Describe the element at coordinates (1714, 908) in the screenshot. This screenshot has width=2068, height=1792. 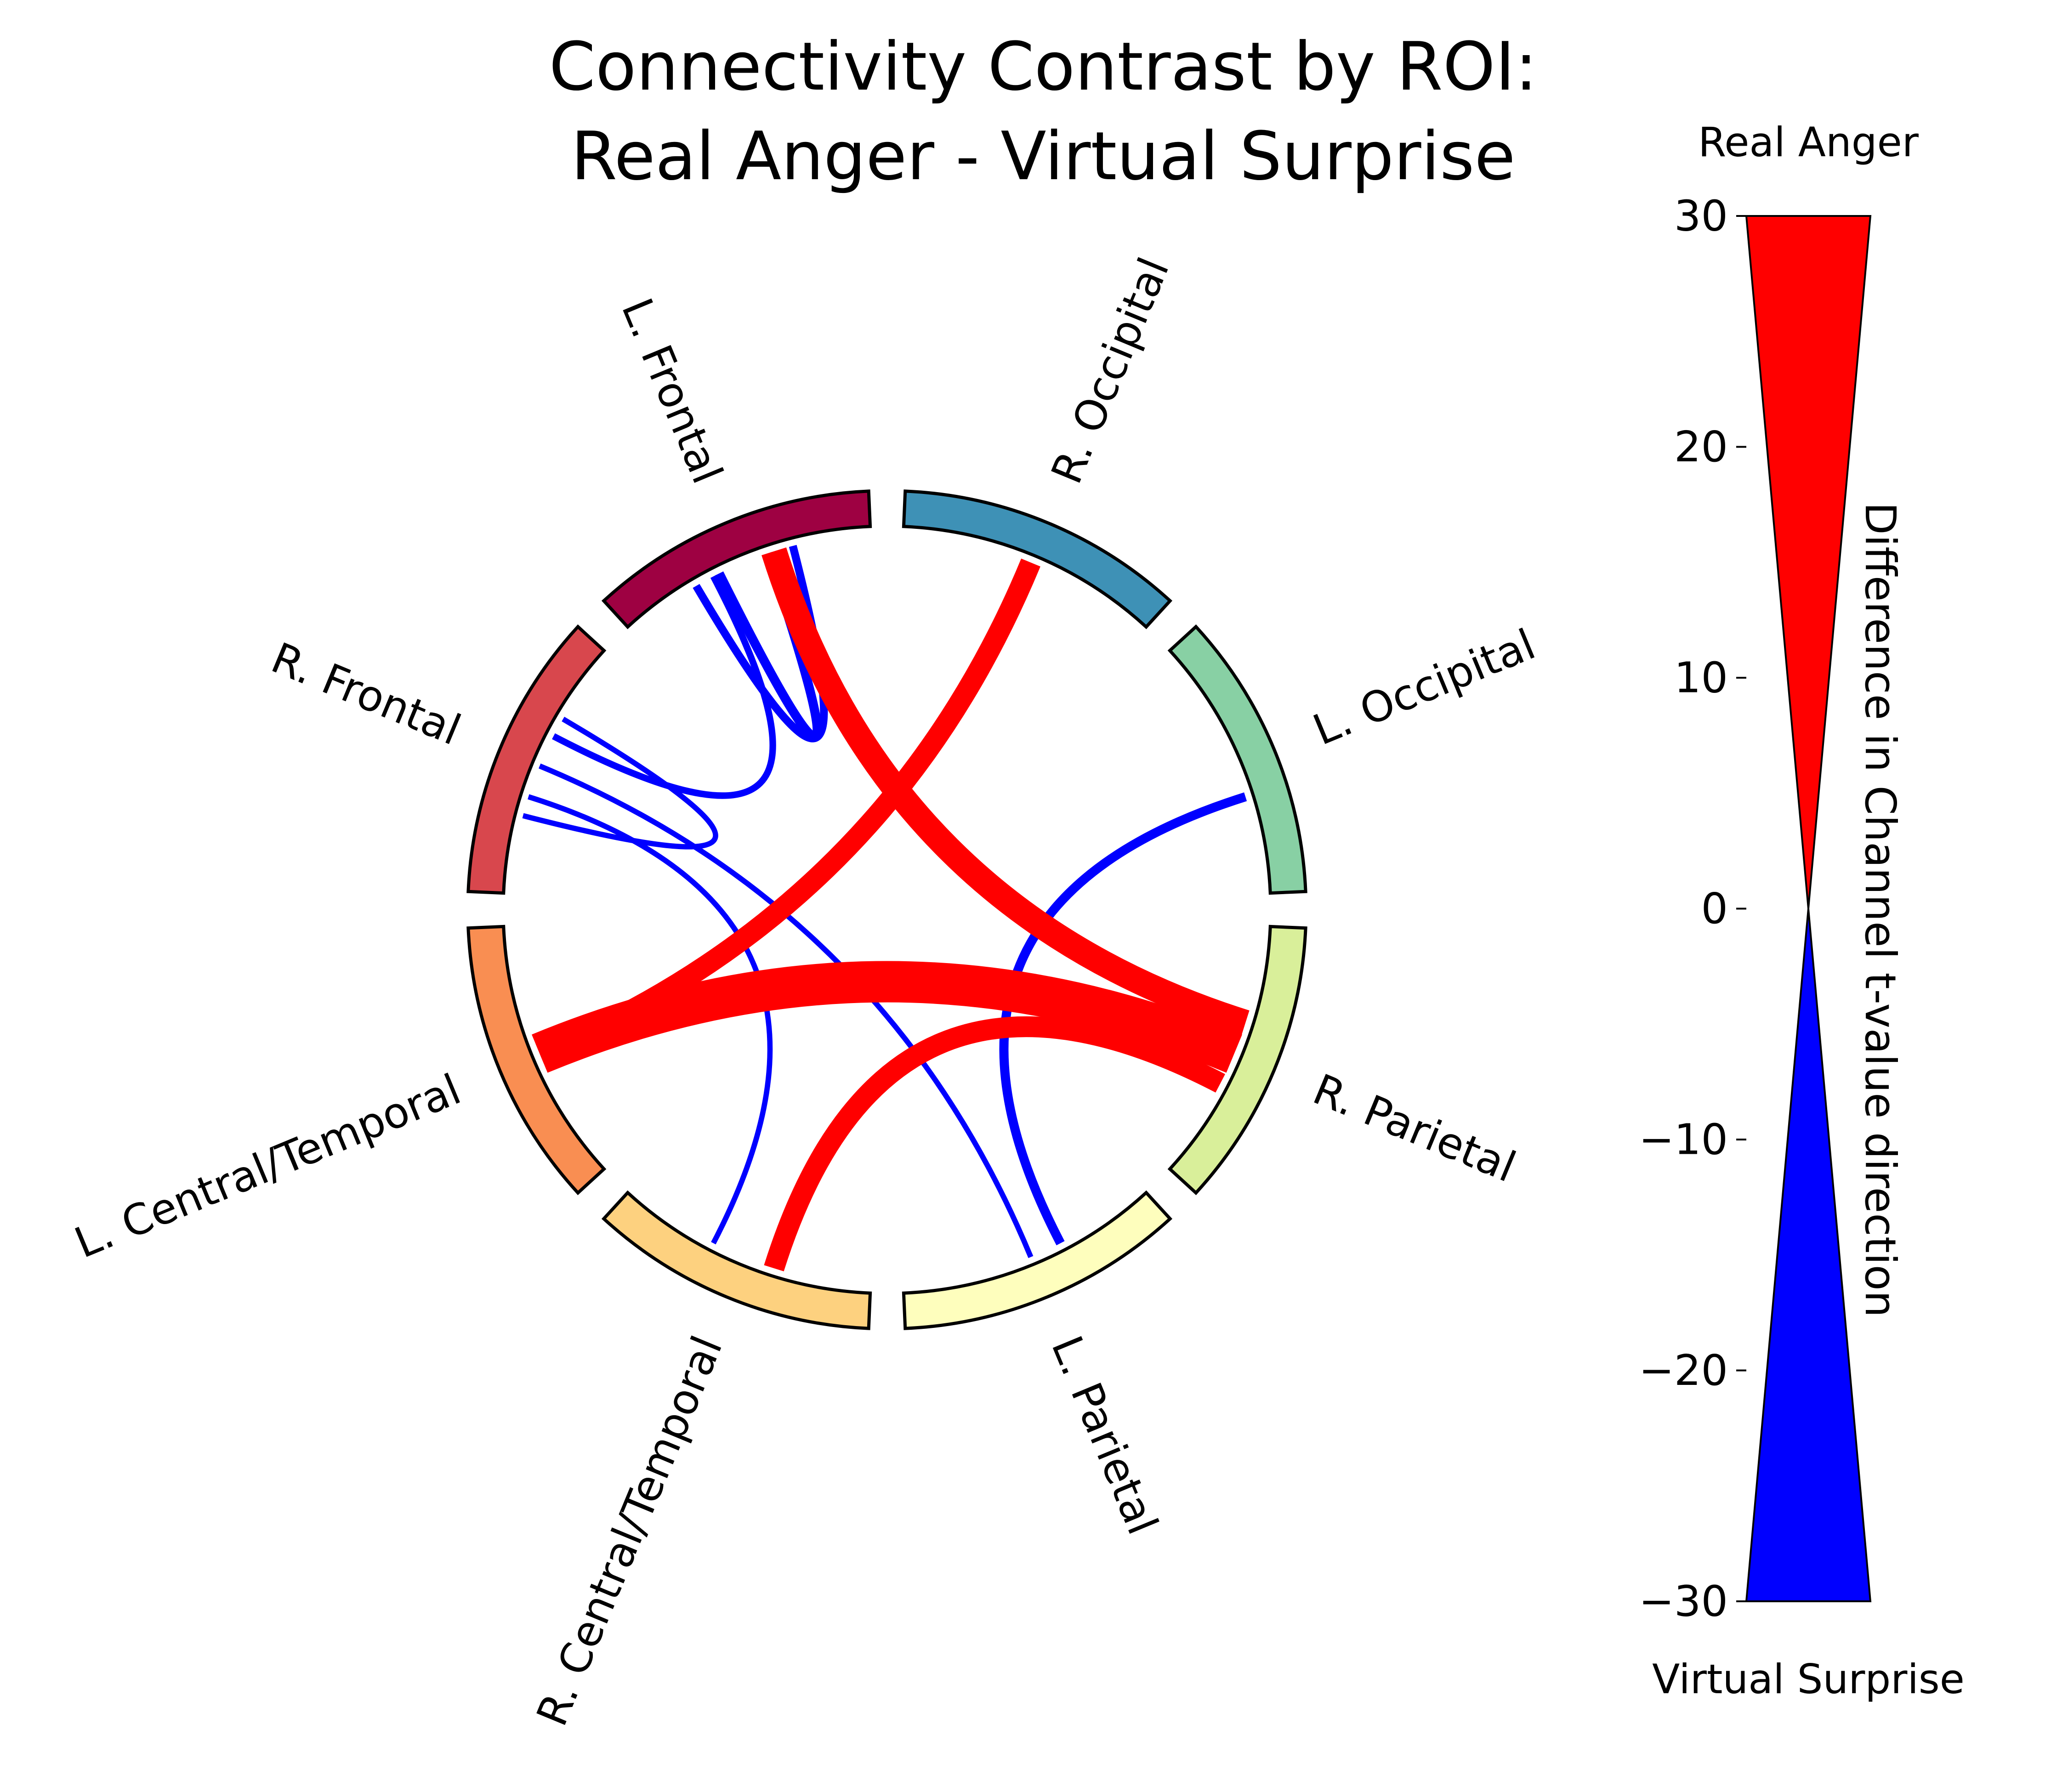
I see `colorbar-tick-label: 0` at that location.